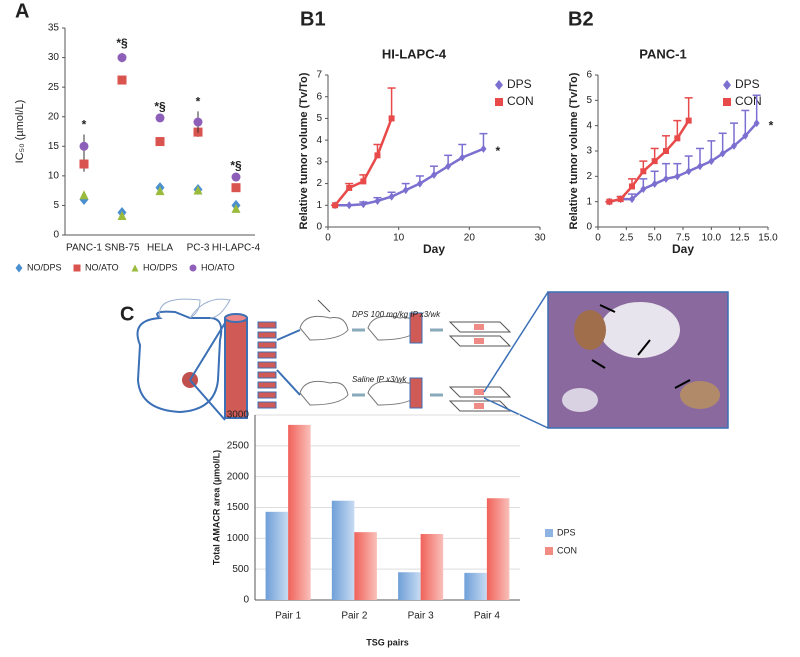 This screenshot has height=657, width=800. Describe the element at coordinates (240, 569) in the screenshot. I see `y-tick-label: 500` at that location.